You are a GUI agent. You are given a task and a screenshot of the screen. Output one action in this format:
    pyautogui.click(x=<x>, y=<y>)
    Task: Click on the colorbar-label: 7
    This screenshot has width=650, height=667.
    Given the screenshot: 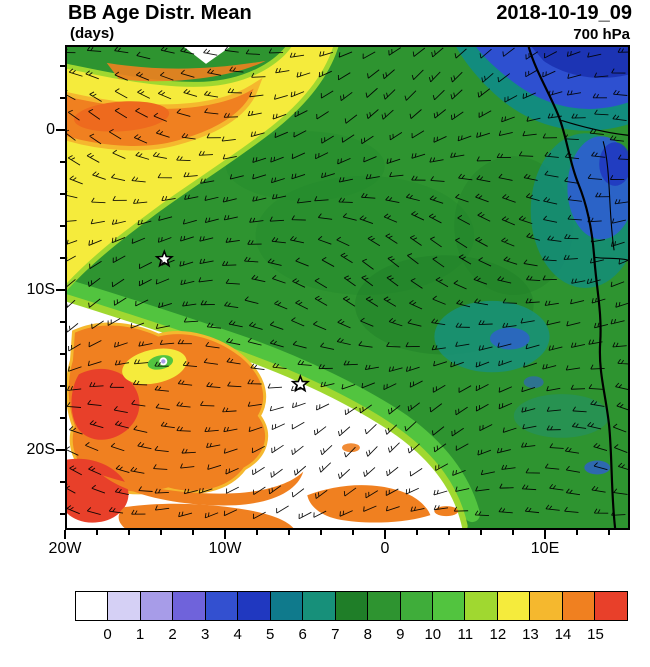 What is the action you would take?
    pyautogui.click(x=335, y=634)
    